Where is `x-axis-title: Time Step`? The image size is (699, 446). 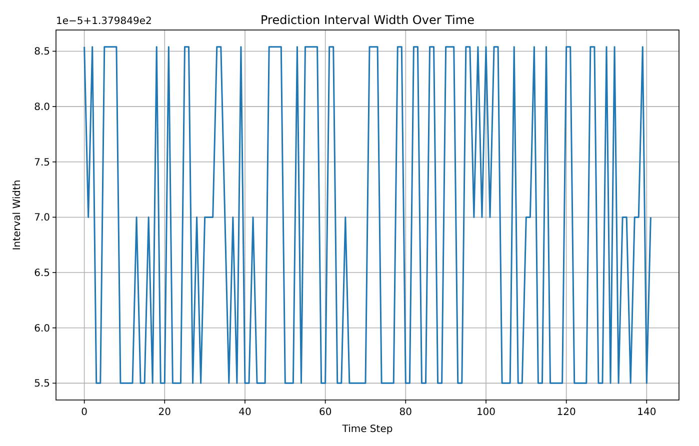 x-axis-title: Time Step is located at coordinates (367, 429).